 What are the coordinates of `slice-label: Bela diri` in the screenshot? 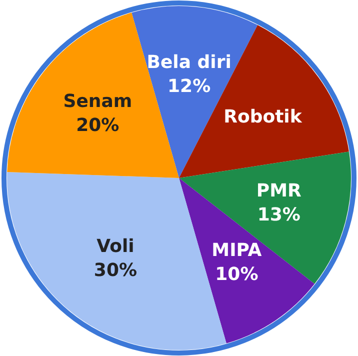 It's located at (189, 62).